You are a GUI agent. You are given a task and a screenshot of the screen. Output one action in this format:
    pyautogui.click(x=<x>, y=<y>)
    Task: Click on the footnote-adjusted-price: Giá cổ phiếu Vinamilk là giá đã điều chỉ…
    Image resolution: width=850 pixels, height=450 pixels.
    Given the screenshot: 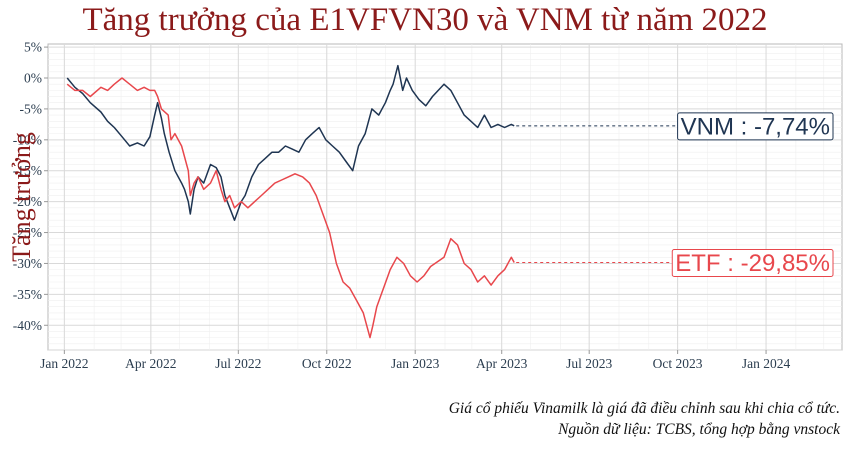 What is the action you would take?
    pyautogui.click(x=644, y=408)
    